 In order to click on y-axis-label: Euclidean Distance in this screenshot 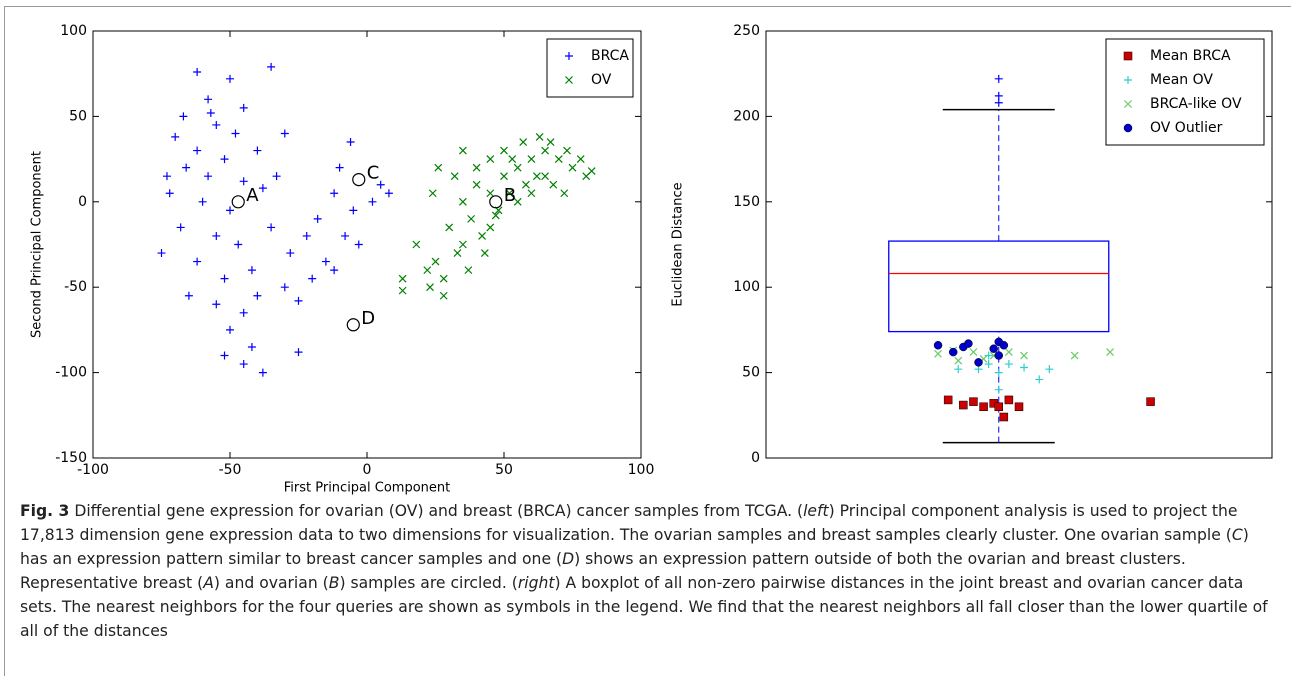, I will do `click(678, 244)`.